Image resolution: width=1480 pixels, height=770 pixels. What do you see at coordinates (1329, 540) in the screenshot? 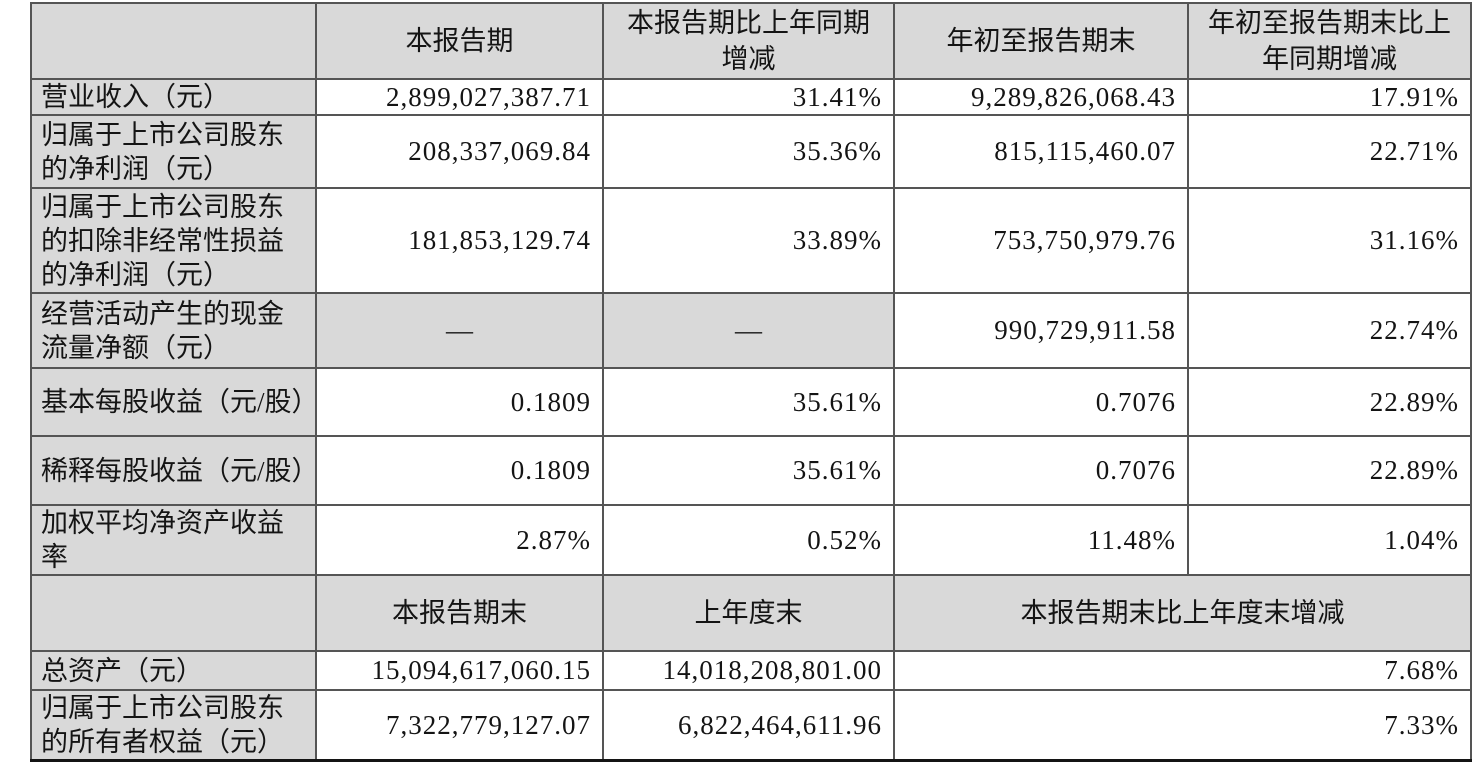
I see `value-cell: 1.04%` at bounding box center [1329, 540].